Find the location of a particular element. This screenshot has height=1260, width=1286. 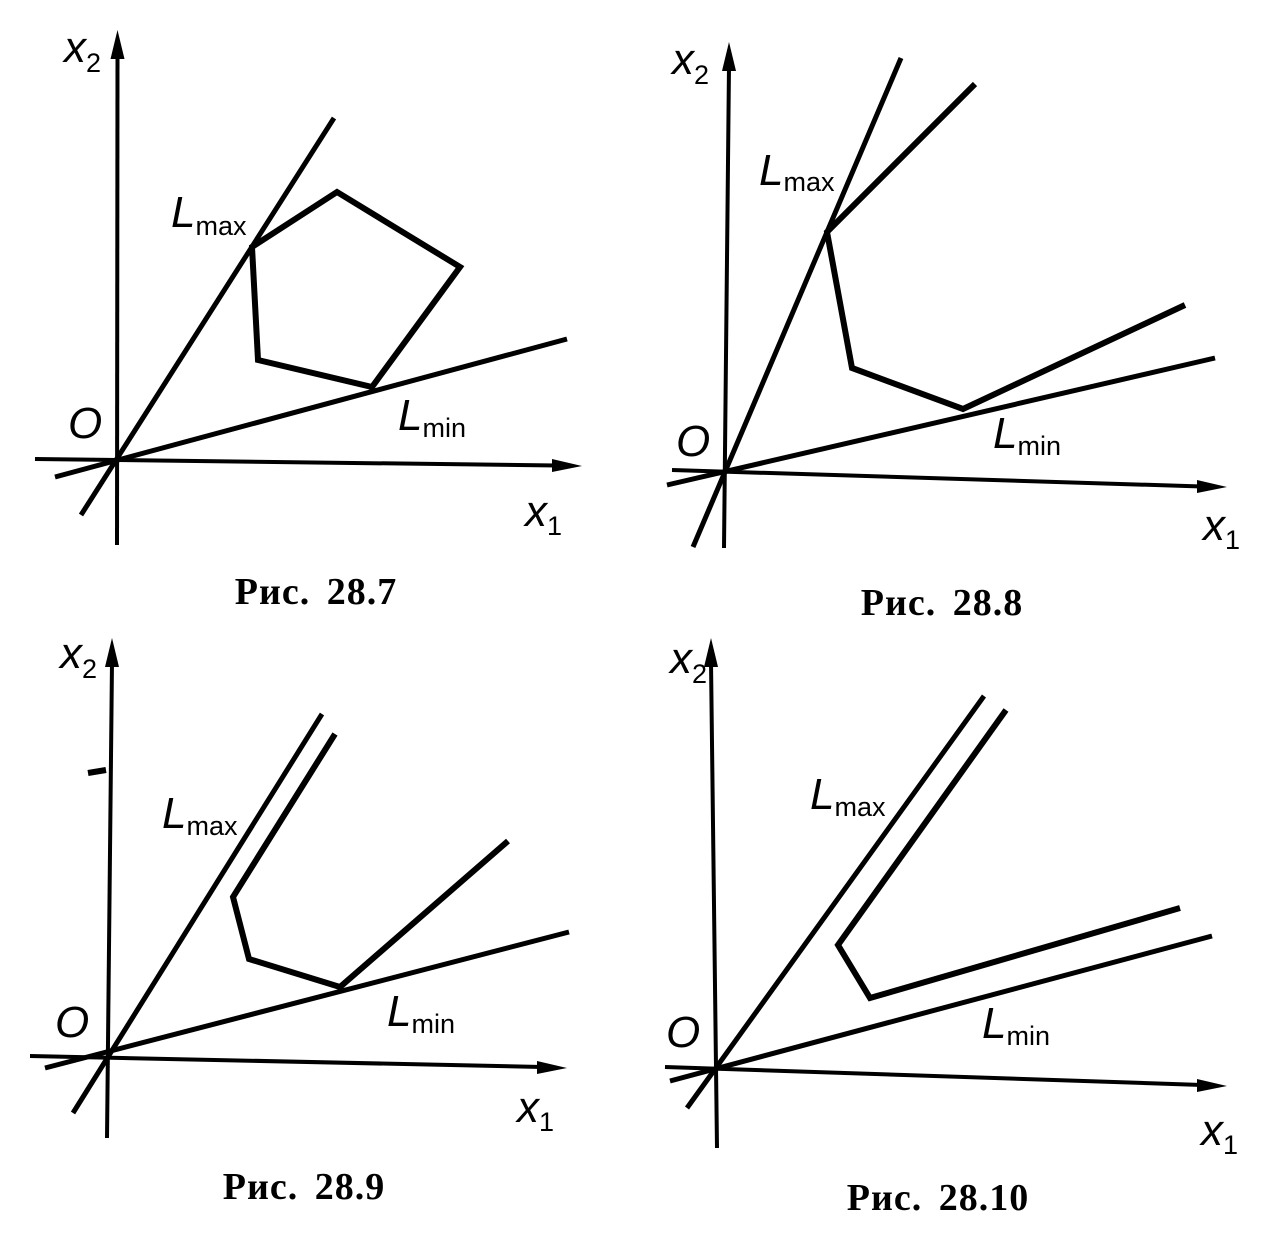

figure-caption-28-10: Рис. 28.10 is located at coordinates (938, 1198).